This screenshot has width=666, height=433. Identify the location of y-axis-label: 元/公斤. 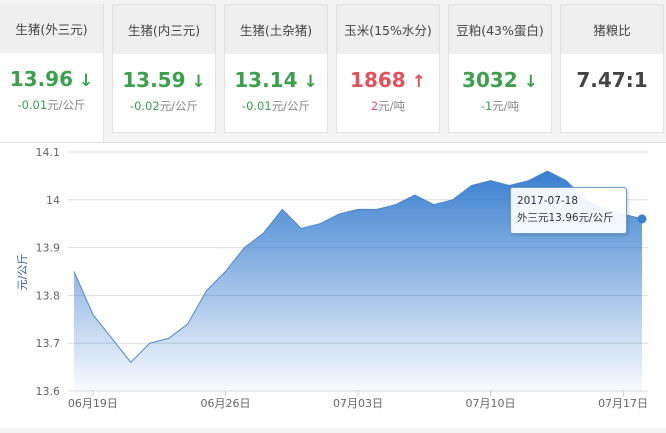
(22, 272).